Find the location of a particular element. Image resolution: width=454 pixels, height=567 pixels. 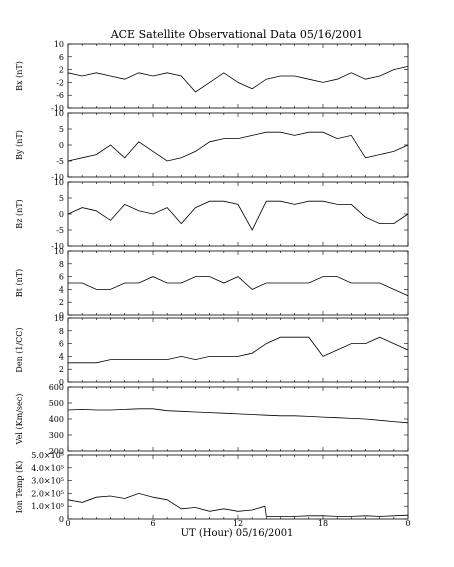

y-tick-label: 300 is located at coordinates (56, 435).